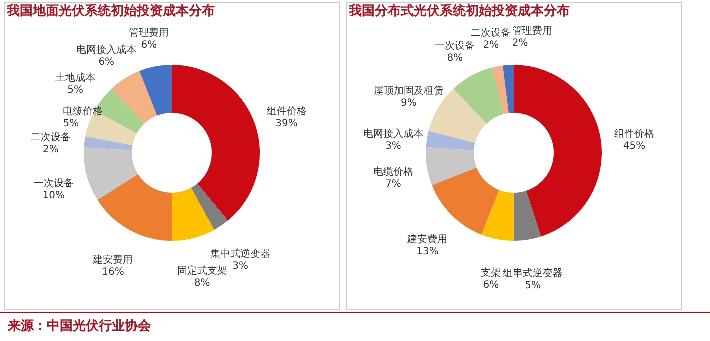 This screenshot has height=341, width=710. Describe the element at coordinates (394, 184) in the screenshot. I see `data-label: 7%` at that location.